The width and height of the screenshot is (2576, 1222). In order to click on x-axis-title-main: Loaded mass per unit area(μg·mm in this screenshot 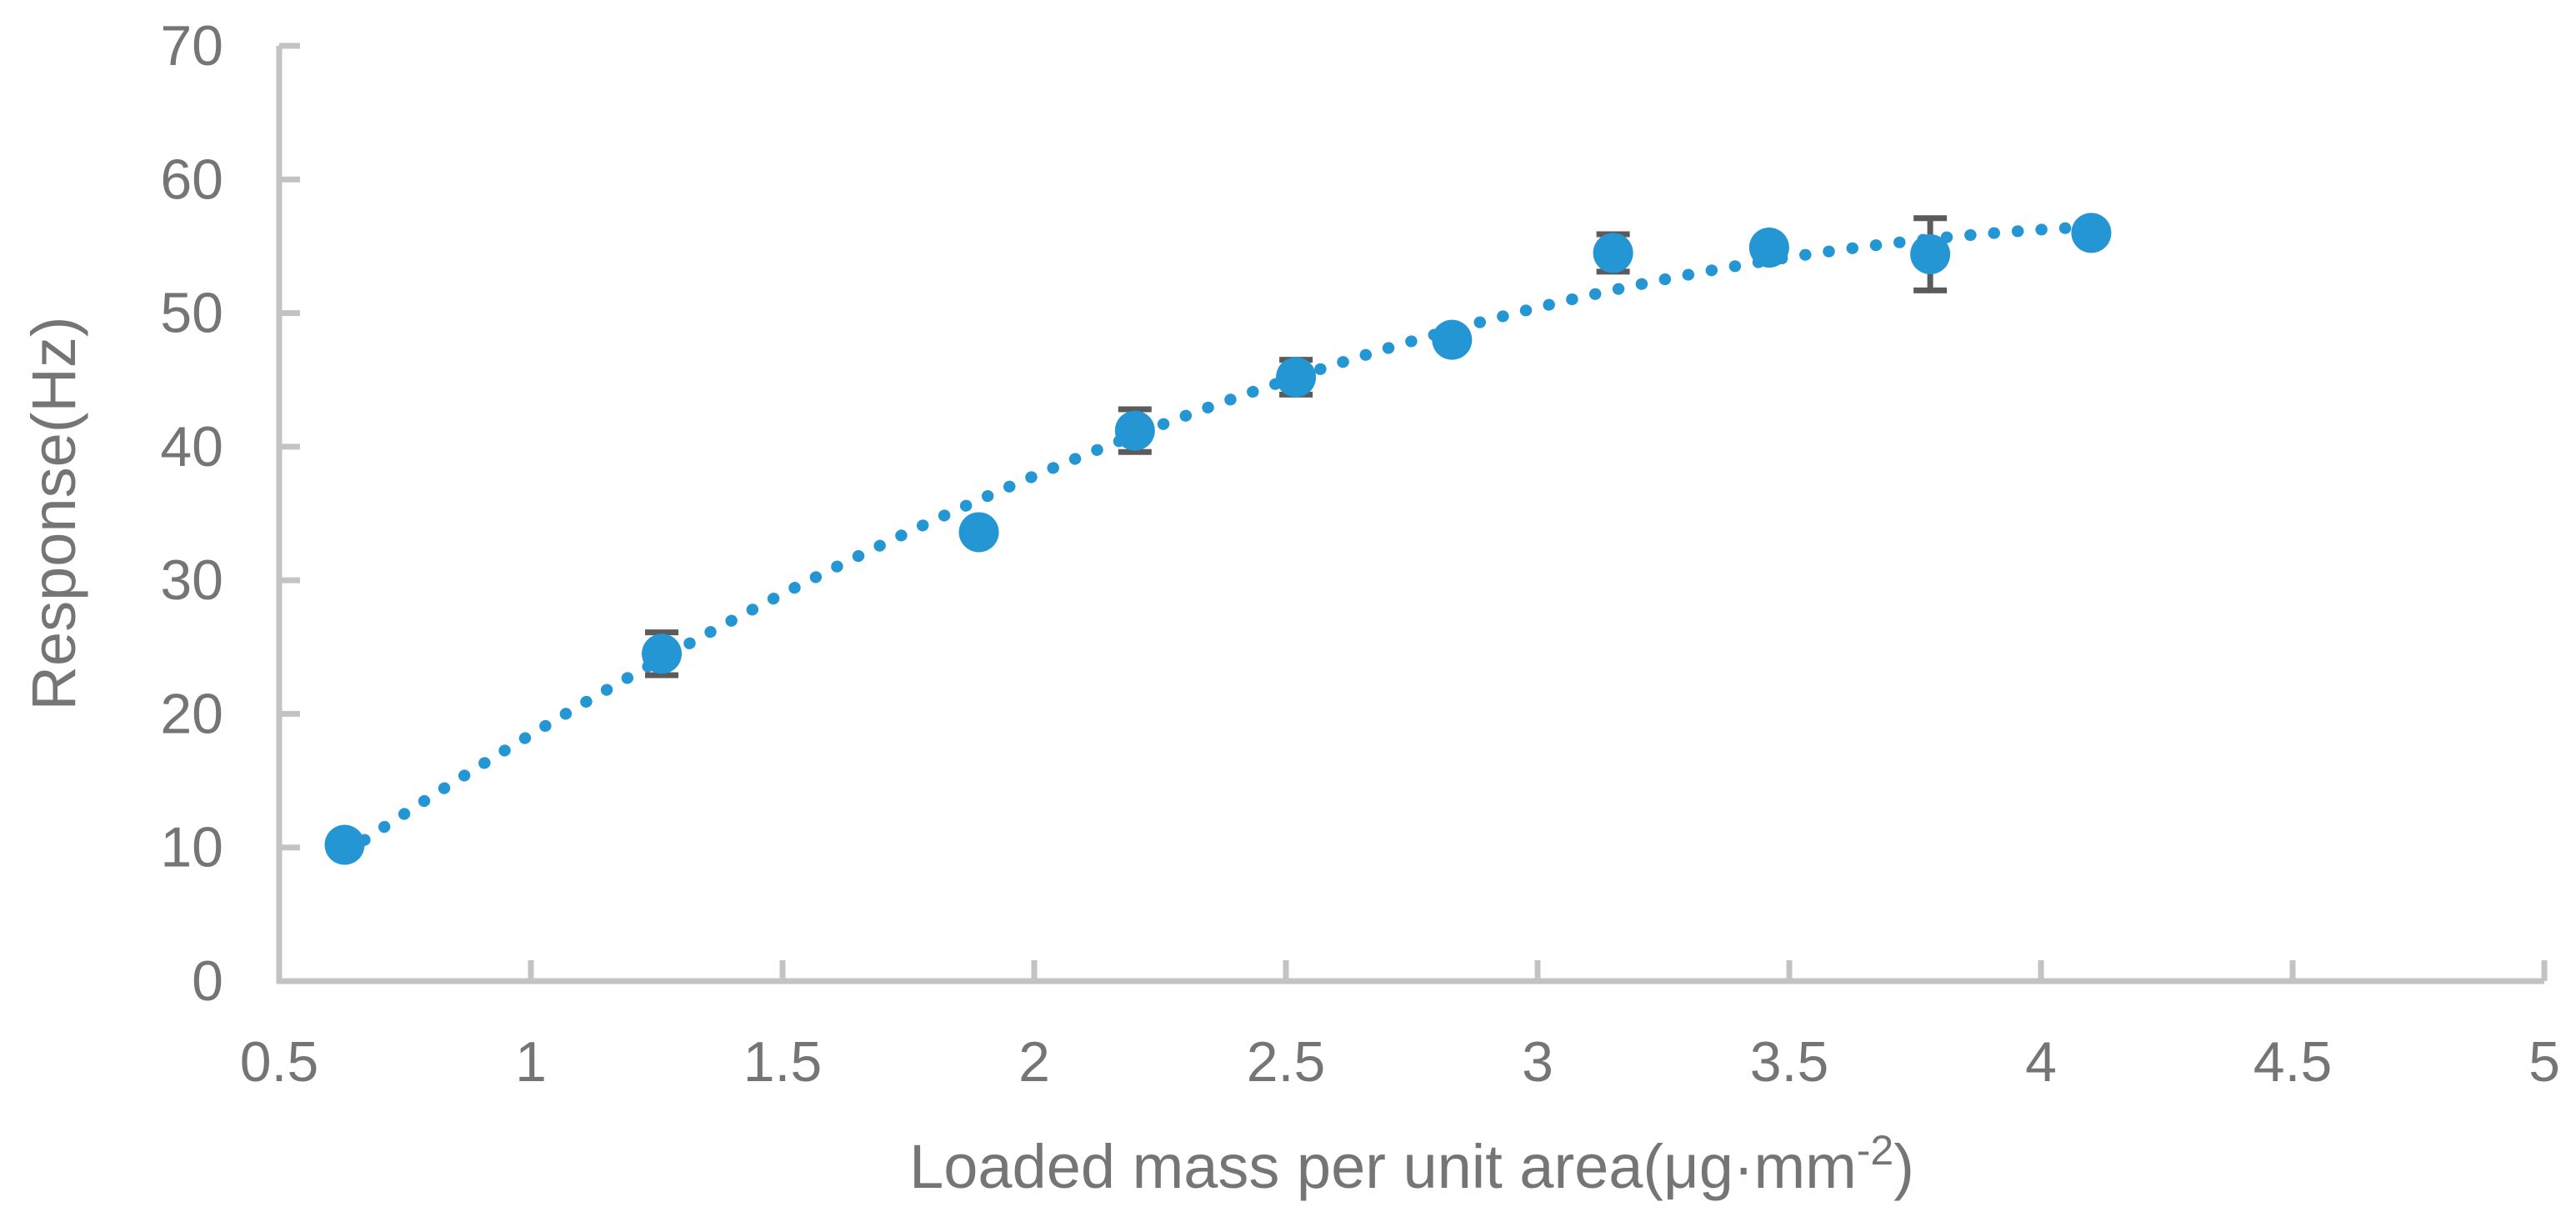, I will do `click(1383, 1166)`.